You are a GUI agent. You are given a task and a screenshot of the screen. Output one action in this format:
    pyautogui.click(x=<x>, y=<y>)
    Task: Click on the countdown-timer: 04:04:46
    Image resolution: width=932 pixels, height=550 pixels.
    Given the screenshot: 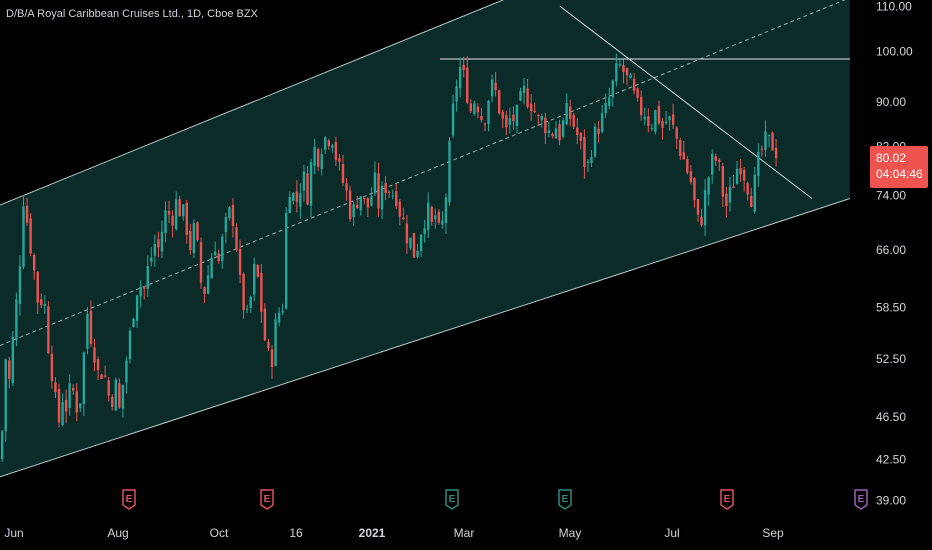 What is the action you would take?
    pyautogui.click(x=899, y=174)
    